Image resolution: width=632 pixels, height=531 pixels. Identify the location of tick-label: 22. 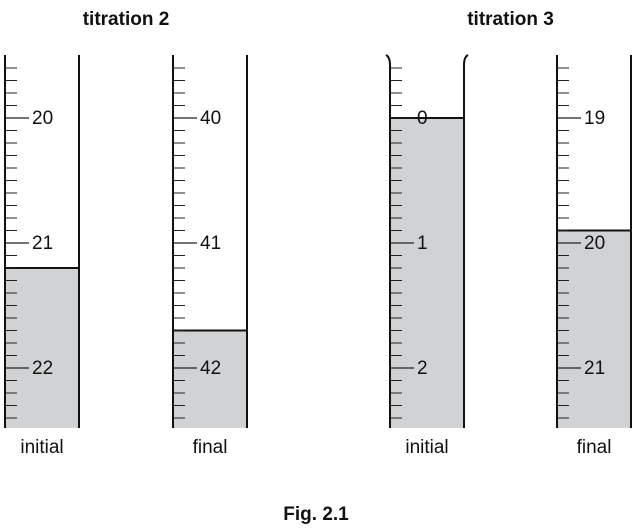
(42, 368).